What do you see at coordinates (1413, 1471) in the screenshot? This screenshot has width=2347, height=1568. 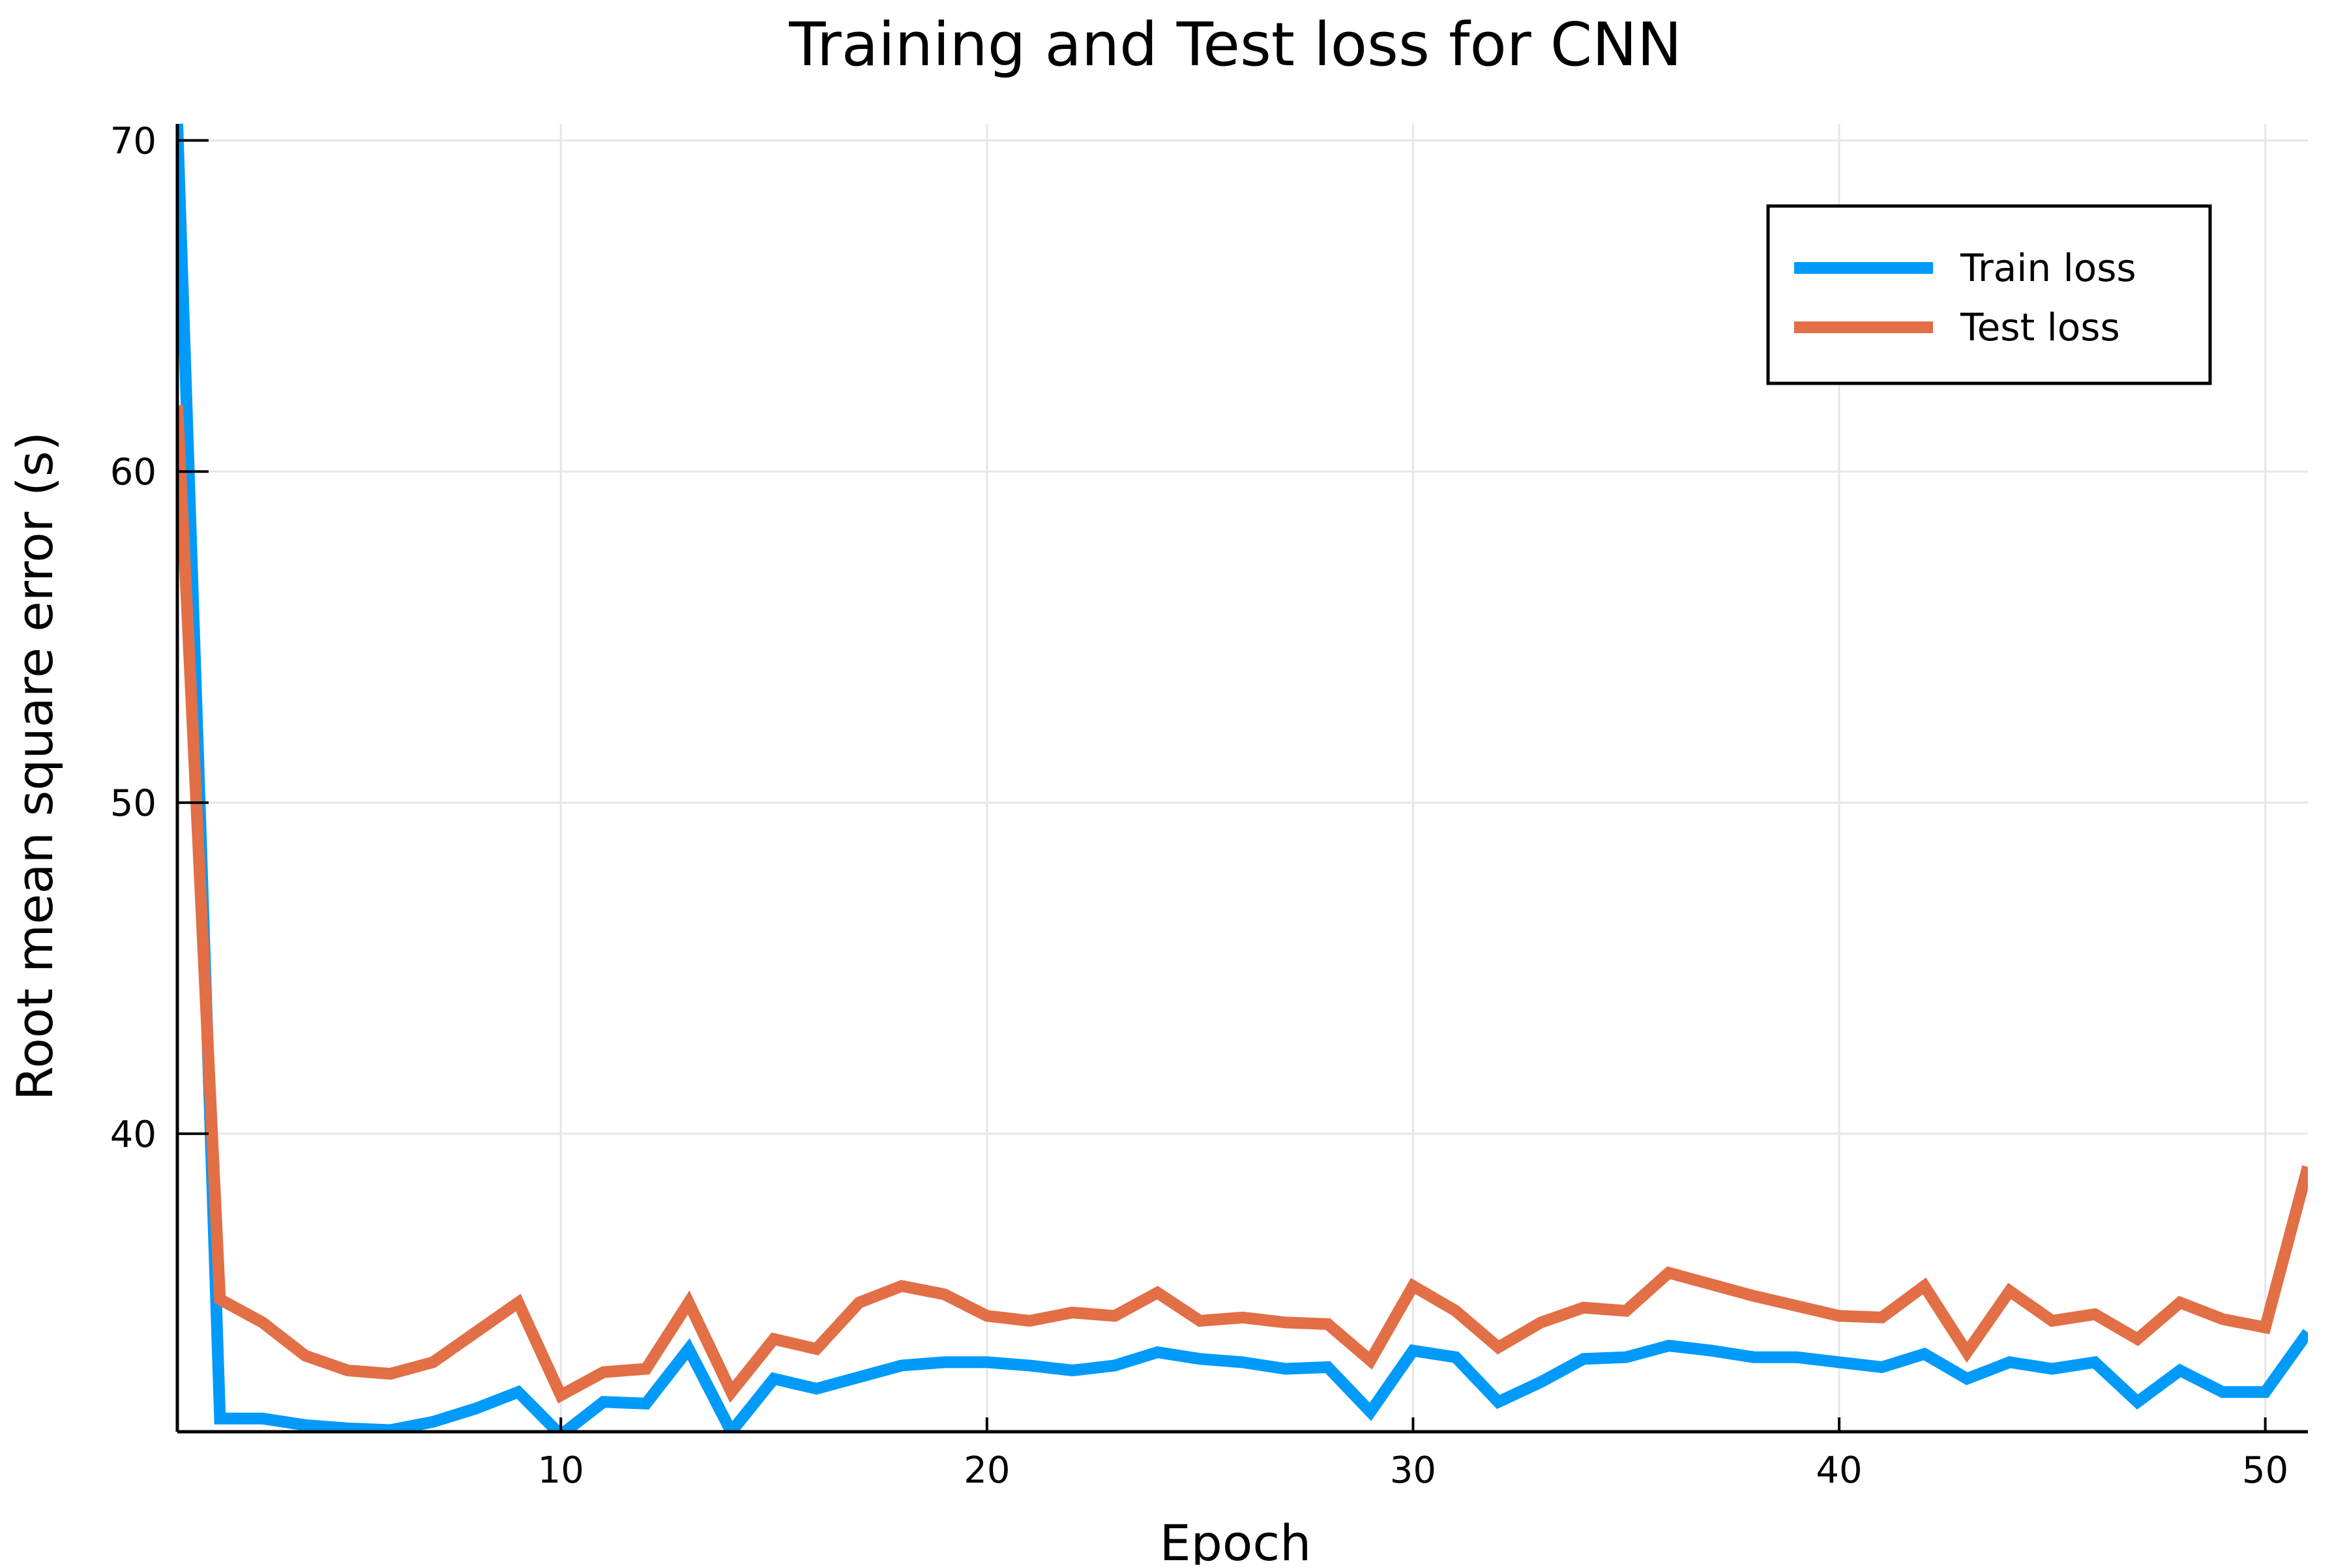 I see `x-tick-label: 30` at bounding box center [1413, 1471].